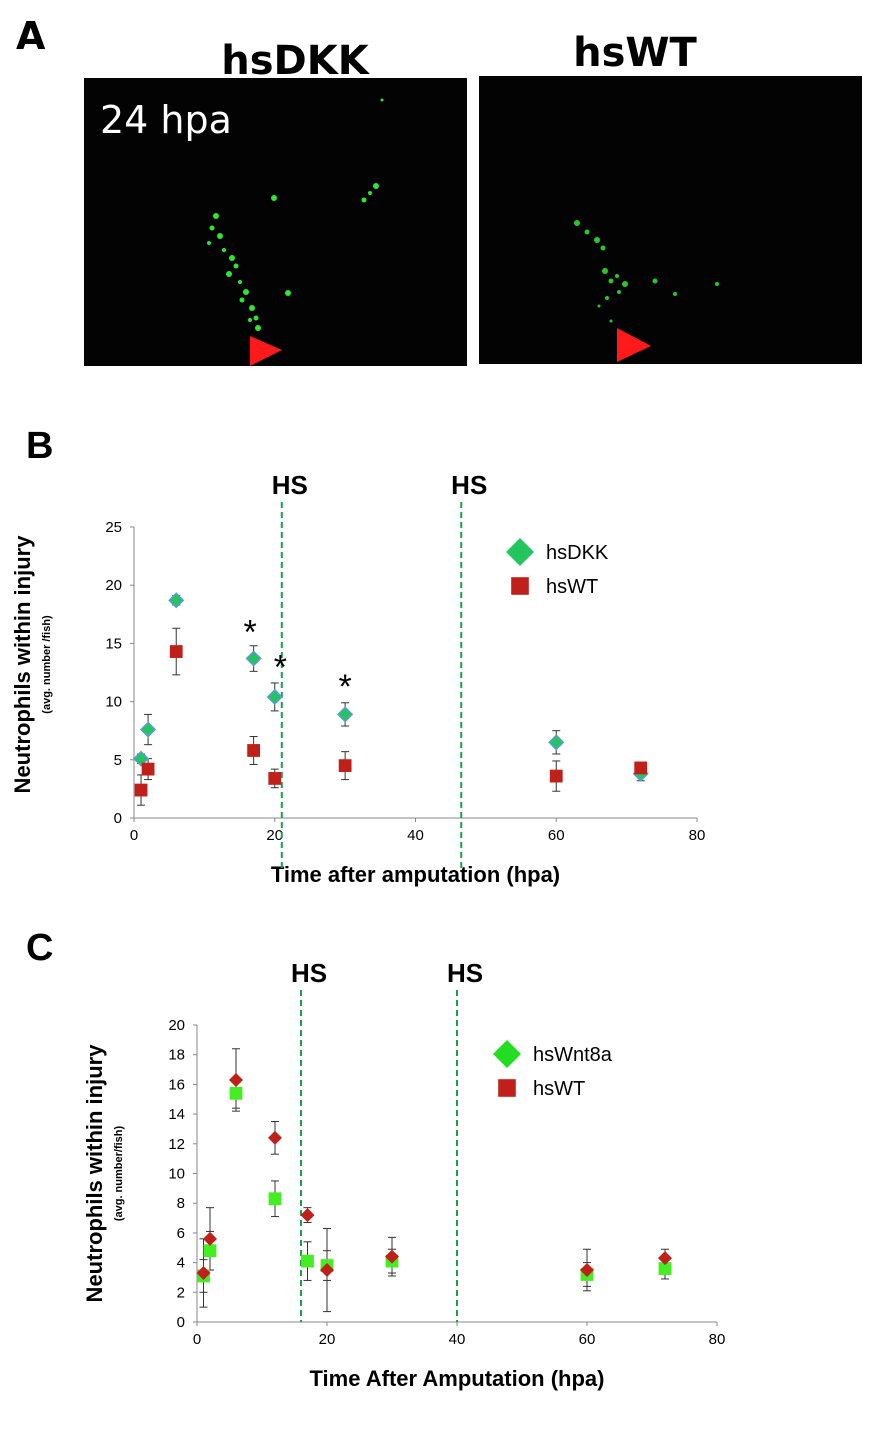  Describe the element at coordinates (176, 1084) in the screenshot. I see `y-tick-label: 16` at that location.